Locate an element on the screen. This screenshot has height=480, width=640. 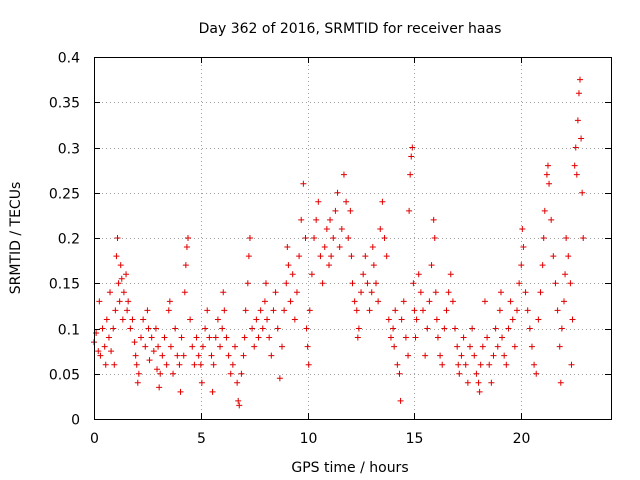
x-tick-label: 0 is located at coordinates (94, 439).